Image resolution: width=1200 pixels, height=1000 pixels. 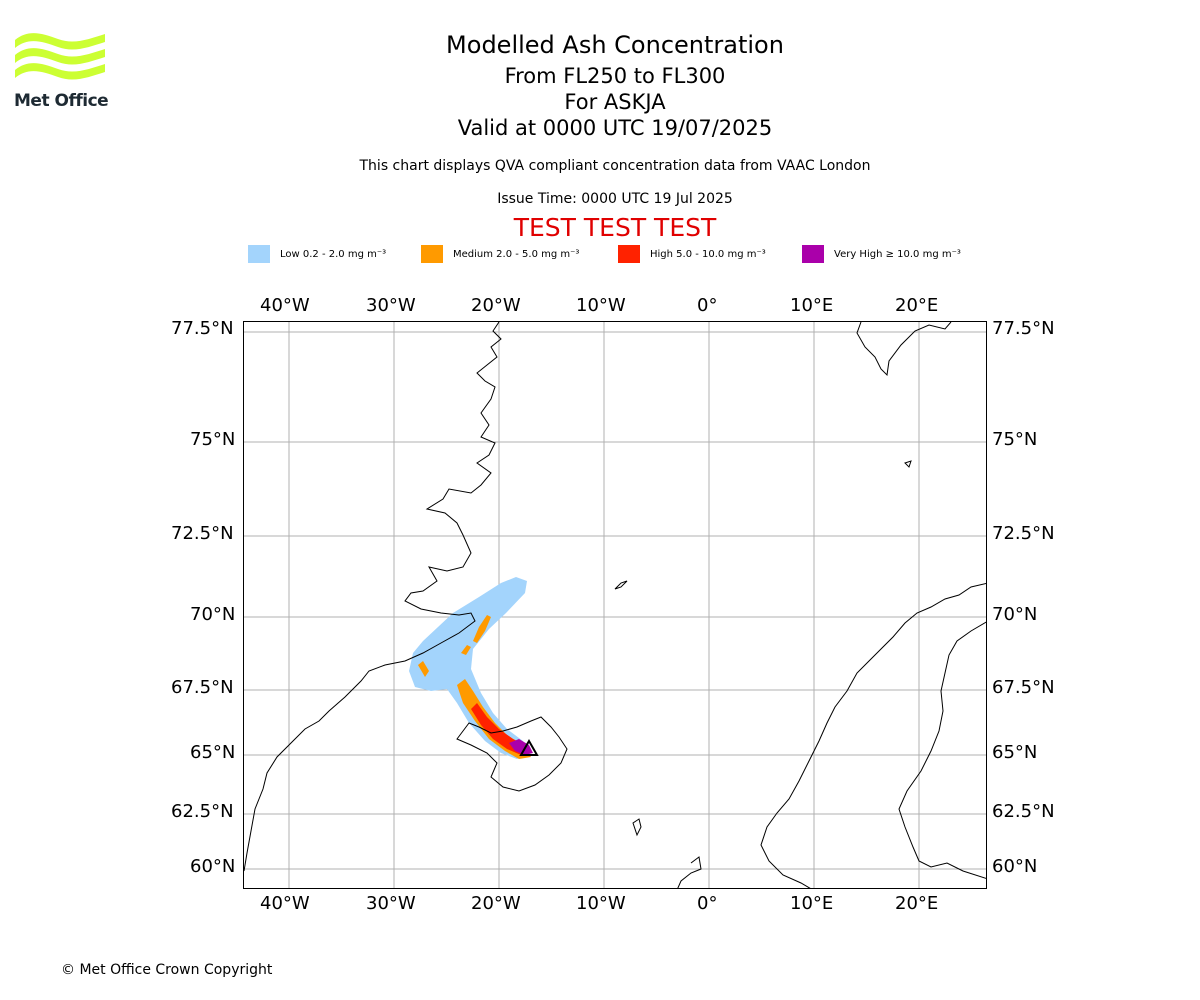 What do you see at coordinates (629, 254) in the screenshot?
I see `legend-swatch-high` at bounding box center [629, 254].